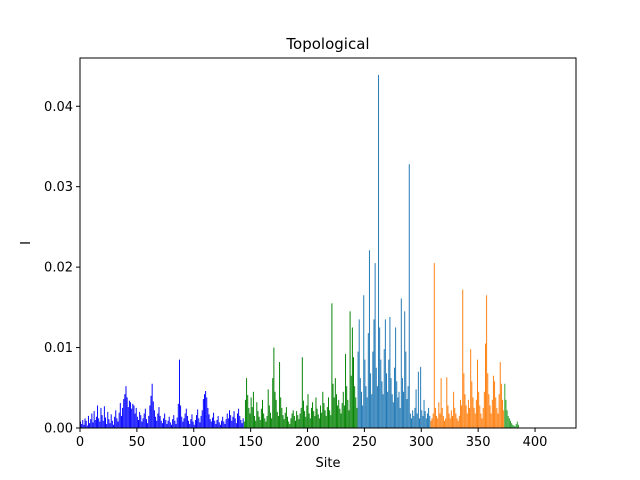 The height and width of the screenshot is (480, 640). I want to click on x-tick-label: 200, so click(307, 442).